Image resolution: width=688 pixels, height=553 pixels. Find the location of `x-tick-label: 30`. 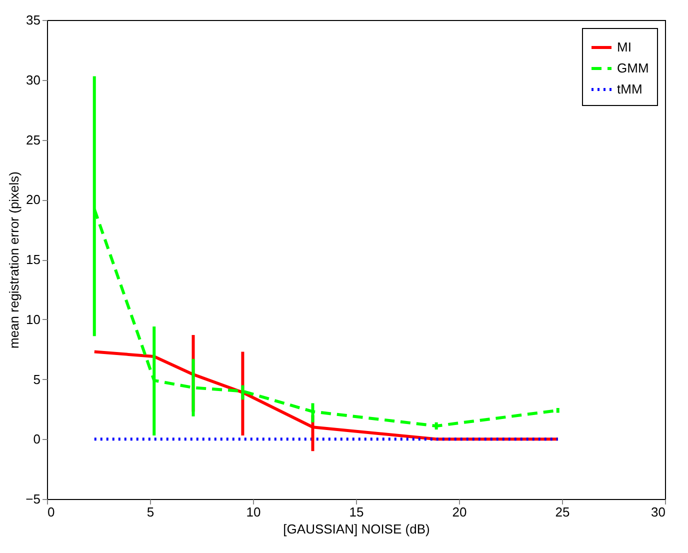

x-tick-label: 30 is located at coordinates (658, 512).